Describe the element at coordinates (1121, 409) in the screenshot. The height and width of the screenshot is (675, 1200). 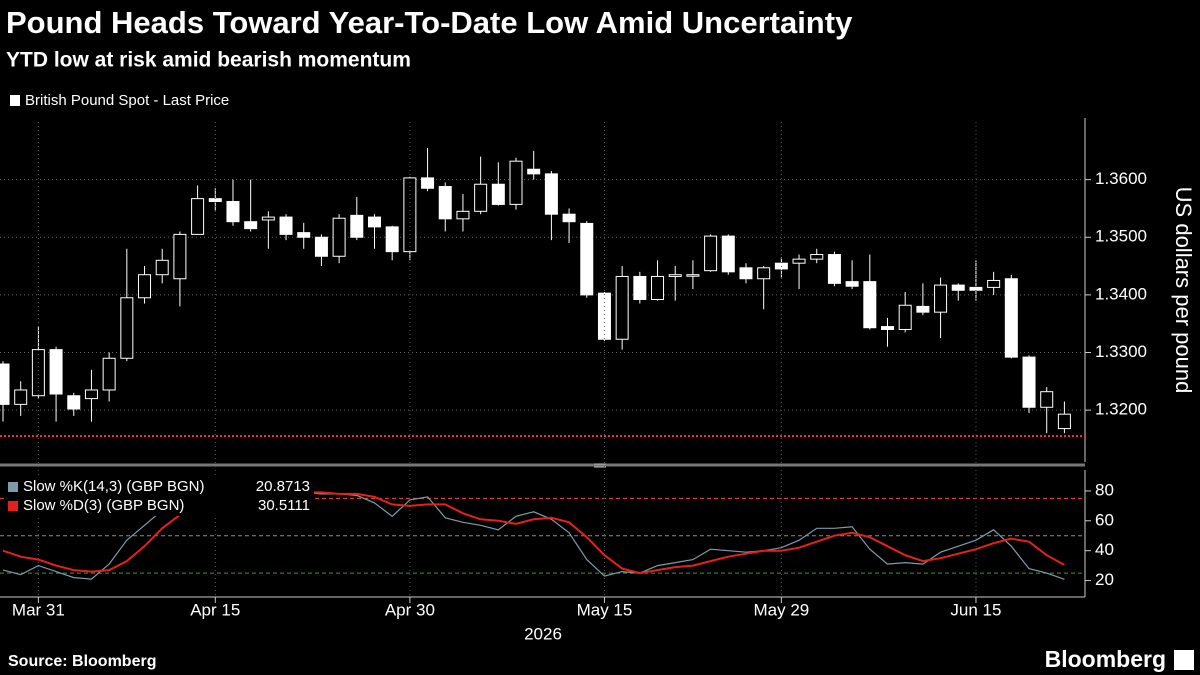
I see `y-tick-label: 1.3200` at that location.